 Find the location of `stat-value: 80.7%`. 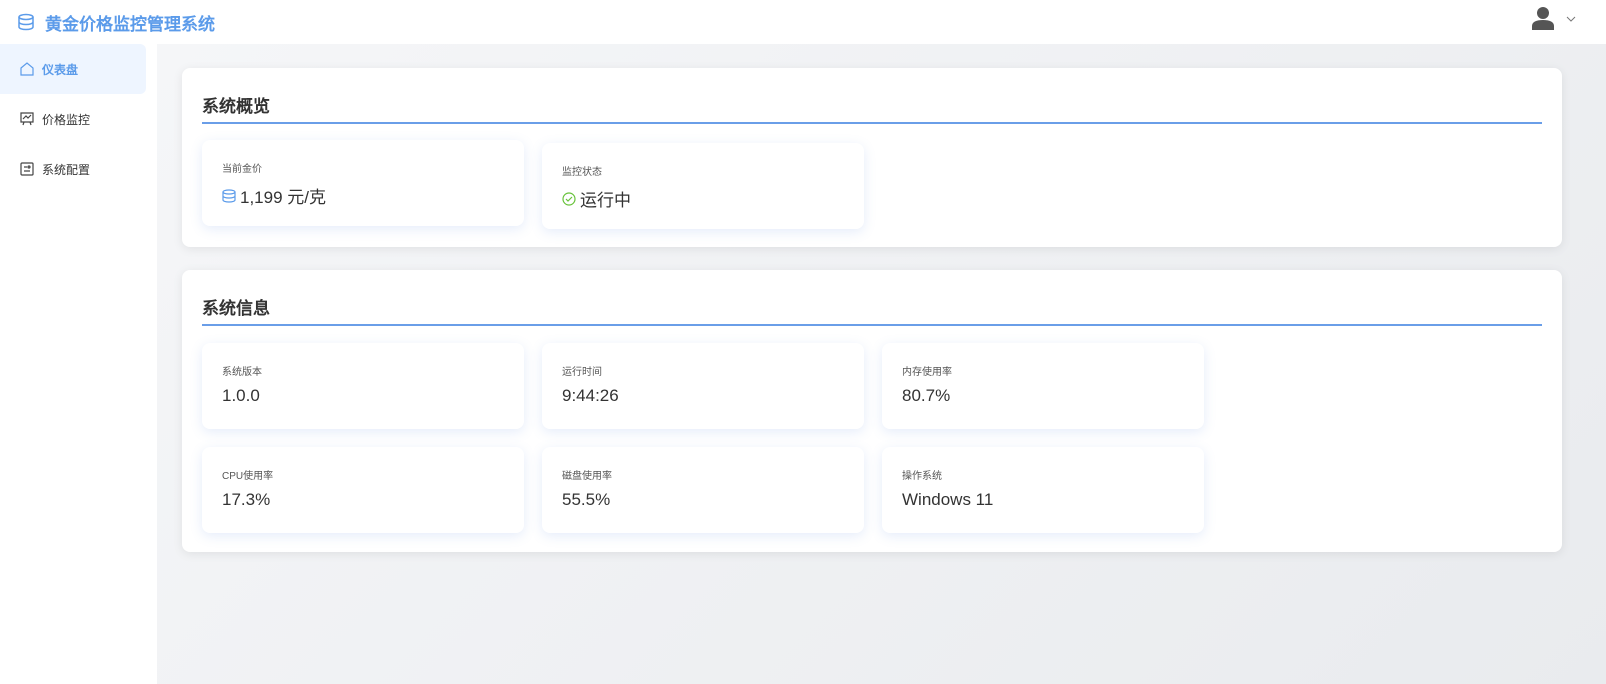

stat-value: 80.7% is located at coordinates (926, 395).